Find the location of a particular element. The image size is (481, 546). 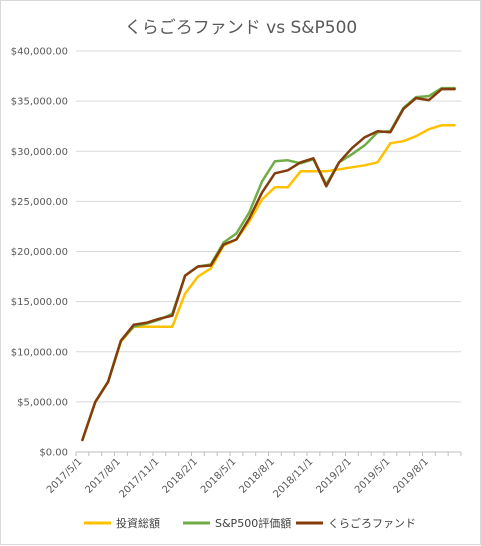

y-tick-label: $30,000.00 is located at coordinates (39, 152).